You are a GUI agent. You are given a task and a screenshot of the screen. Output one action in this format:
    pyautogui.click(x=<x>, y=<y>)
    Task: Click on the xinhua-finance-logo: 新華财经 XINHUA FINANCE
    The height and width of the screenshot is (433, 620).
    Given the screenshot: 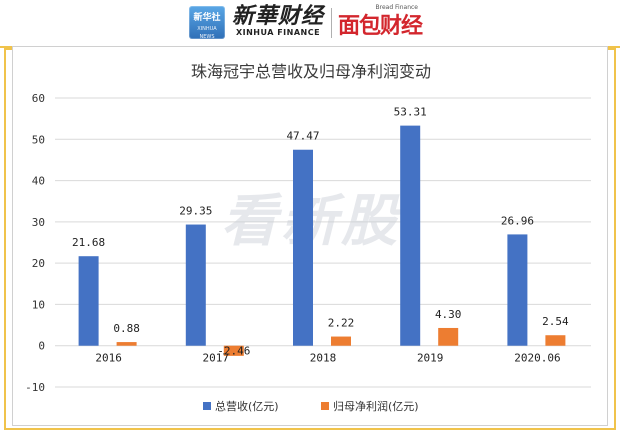 What is the action you would take?
    pyautogui.click(x=278, y=23)
    